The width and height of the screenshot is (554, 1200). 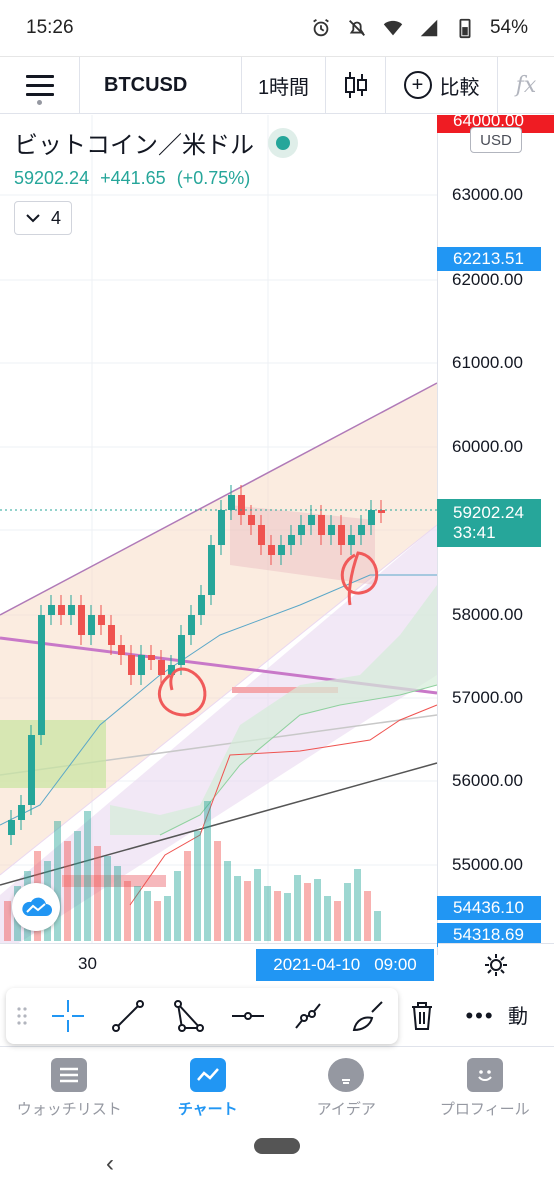 I want to click on price-axis-label: 63000.00, so click(x=487, y=194).